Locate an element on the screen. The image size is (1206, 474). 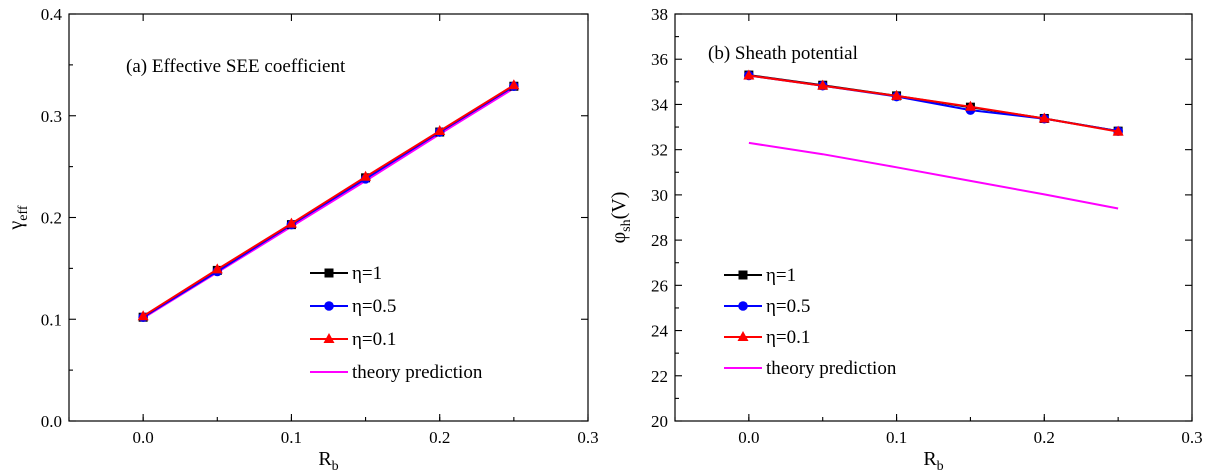
y-tick-label: 32 is located at coordinates (659, 150).